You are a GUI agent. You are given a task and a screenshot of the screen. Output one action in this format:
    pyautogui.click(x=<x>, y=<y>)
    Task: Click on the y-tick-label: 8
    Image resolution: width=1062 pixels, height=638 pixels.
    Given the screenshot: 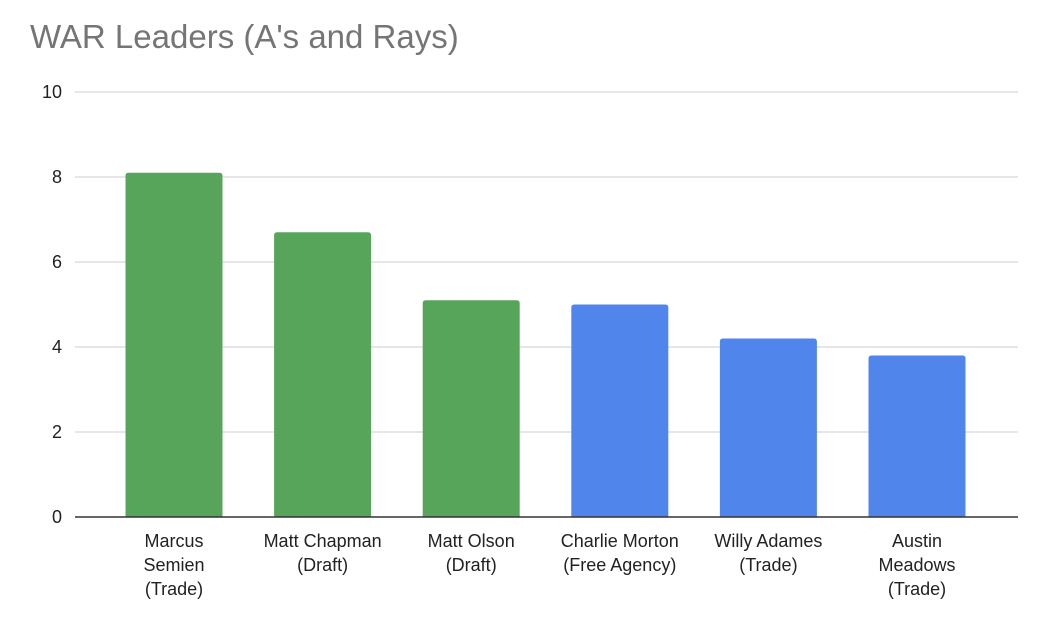 What is the action you would take?
    pyautogui.click(x=57, y=177)
    